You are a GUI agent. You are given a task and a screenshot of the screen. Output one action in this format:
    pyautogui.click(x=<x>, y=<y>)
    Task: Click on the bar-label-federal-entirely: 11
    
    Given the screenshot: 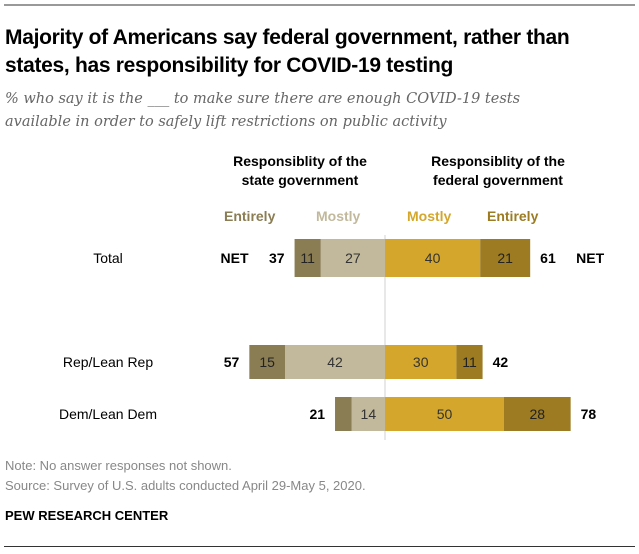 What is the action you would take?
    pyautogui.click(x=469, y=362)
    